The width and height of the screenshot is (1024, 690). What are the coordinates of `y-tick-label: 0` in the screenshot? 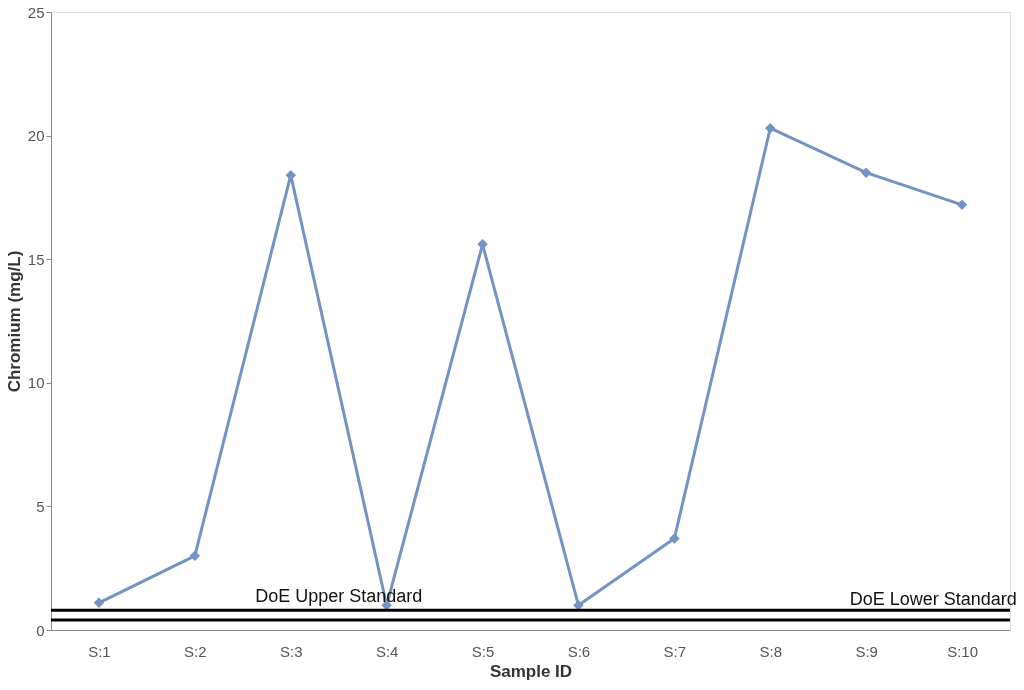 It's located at (40, 630).